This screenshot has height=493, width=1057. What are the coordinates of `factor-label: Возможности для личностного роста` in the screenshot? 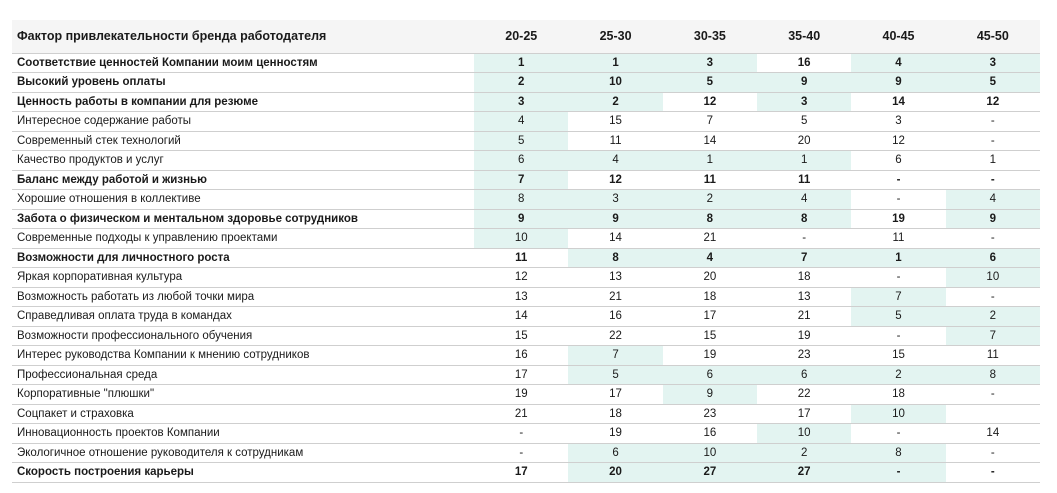 It's located at (123, 257).